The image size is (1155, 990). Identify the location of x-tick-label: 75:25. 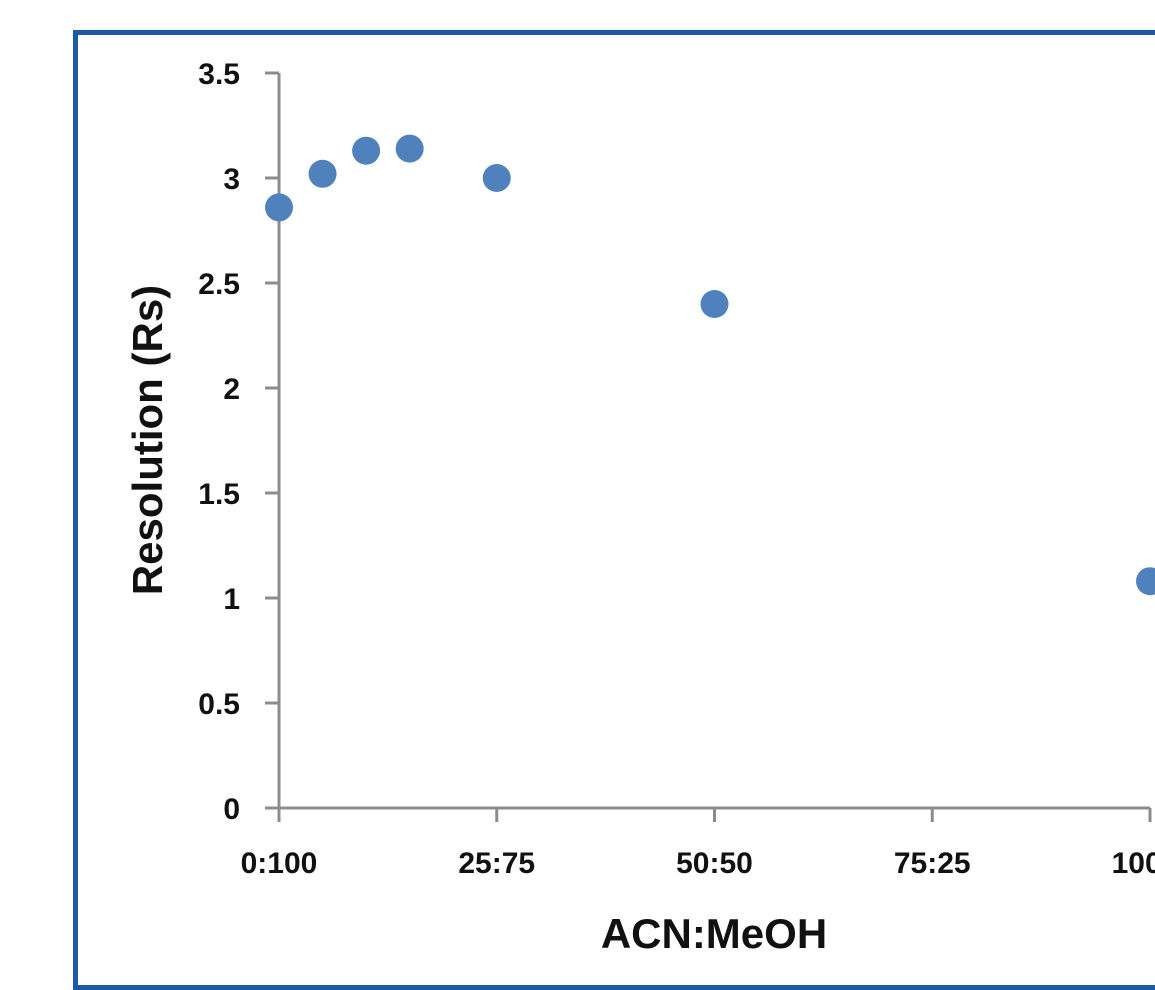
(932, 863).